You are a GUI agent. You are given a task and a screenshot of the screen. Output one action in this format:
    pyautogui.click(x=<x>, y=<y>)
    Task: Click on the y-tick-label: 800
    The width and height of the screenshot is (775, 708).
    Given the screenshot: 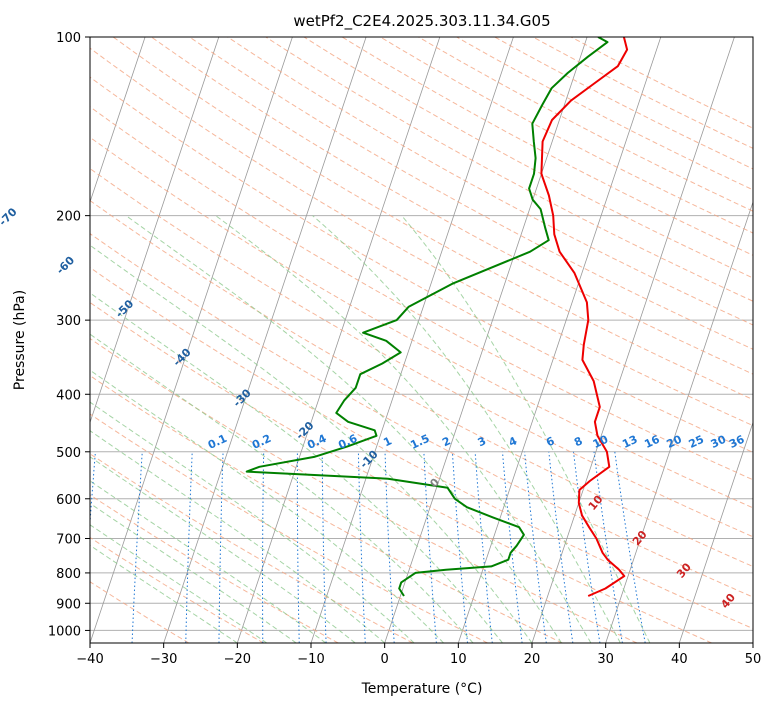 What is the action you would take?
    pyautogui.click(x=68, y=574)
    